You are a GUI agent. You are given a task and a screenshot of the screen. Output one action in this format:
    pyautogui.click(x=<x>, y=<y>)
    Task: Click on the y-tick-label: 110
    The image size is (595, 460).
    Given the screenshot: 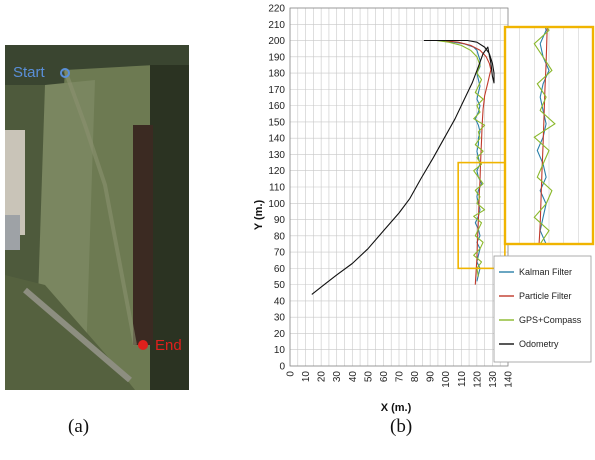 What is the action you would take?
    pyautogui.click(x=277, y=188)
    